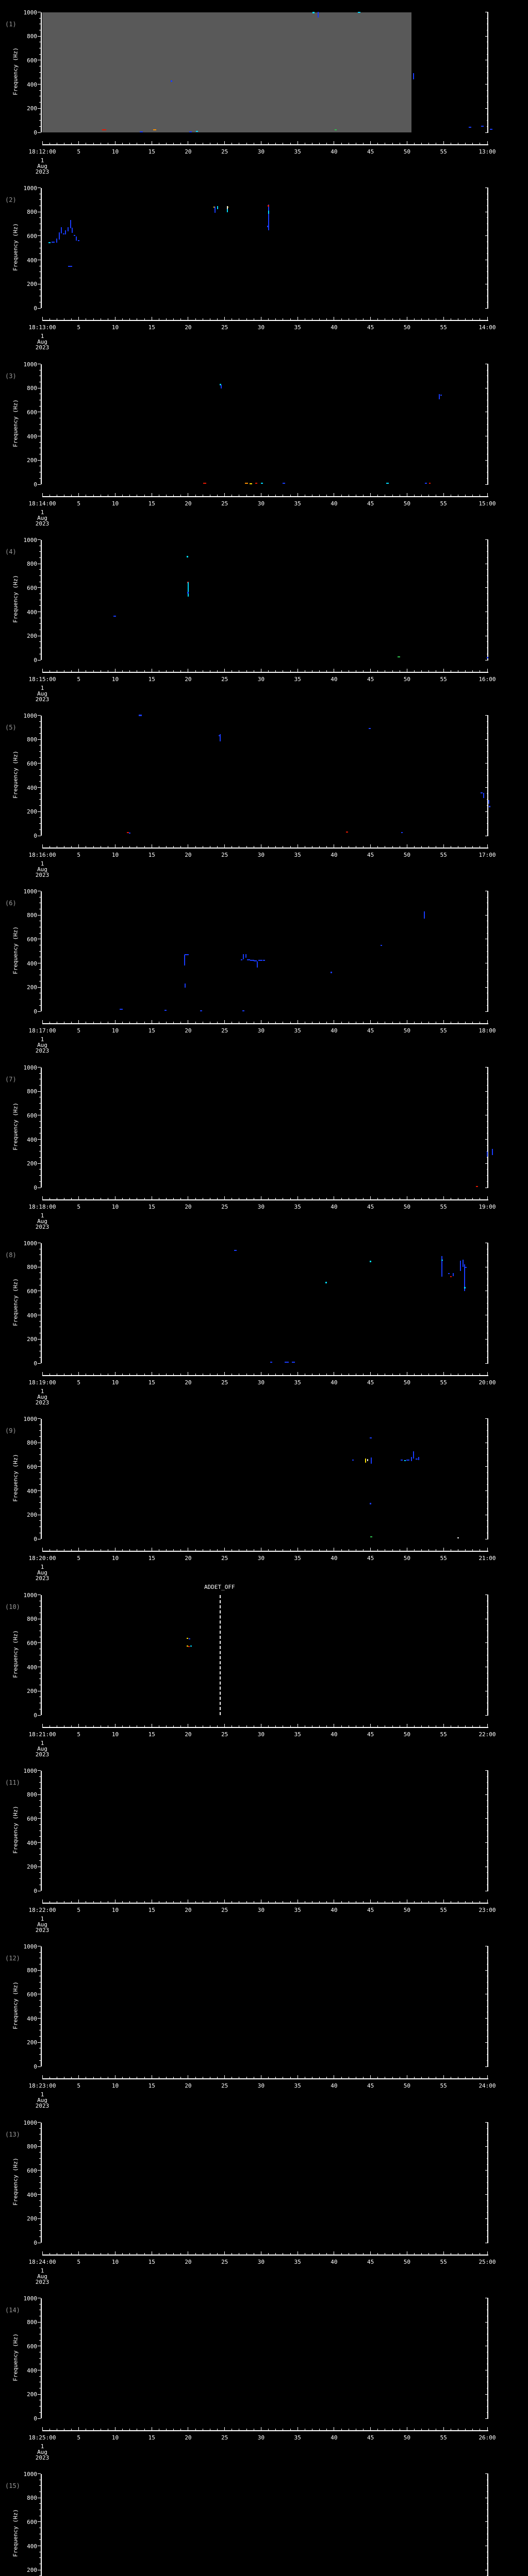 The height and width of the screenshot is (2576, 528). Describe the element at coordinates (15, 247) in the screenshot. I see `y-axis-title: Frequency (Hz)` at that location.